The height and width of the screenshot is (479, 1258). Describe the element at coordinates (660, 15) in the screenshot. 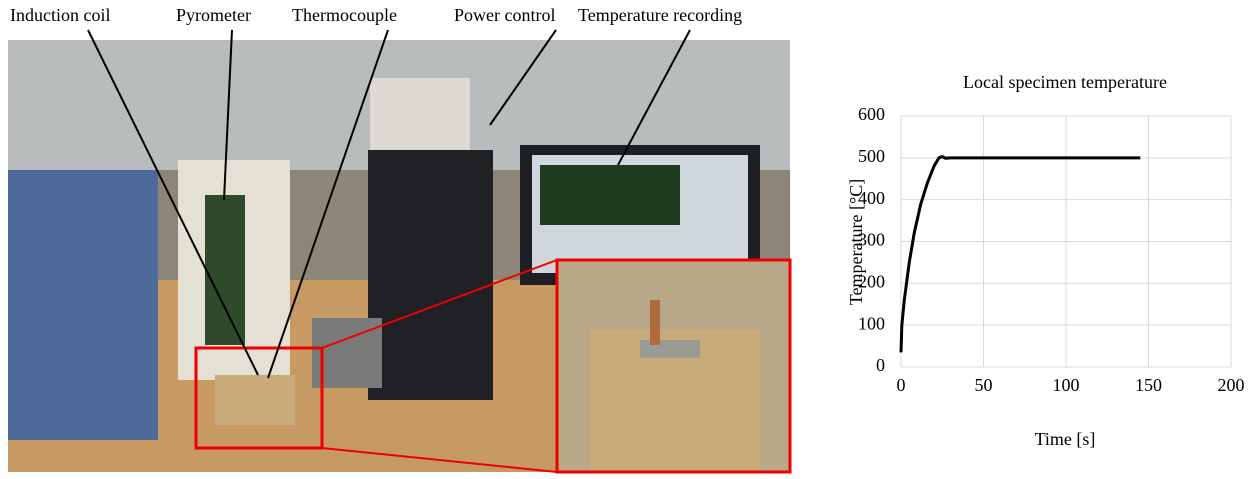

I see `photo-label: Temperature recording` at that location.